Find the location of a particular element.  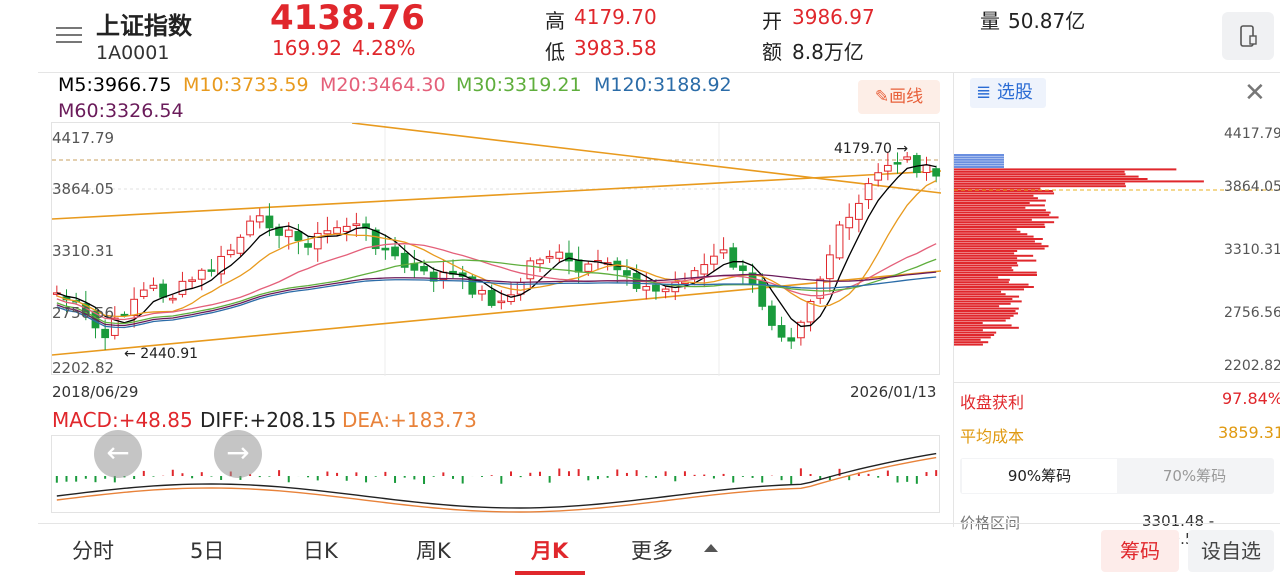

diff-value: DIFF:+208.15 is located at coordinates (268, 420).